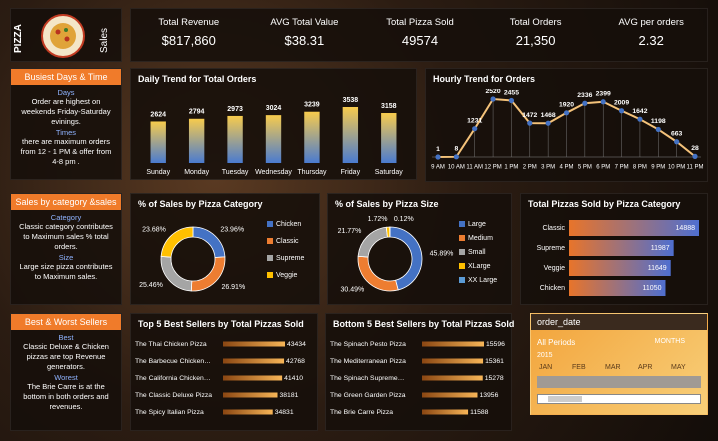 The image size is (718, 441). I want to click on data-label: 1, so click(438, 149).